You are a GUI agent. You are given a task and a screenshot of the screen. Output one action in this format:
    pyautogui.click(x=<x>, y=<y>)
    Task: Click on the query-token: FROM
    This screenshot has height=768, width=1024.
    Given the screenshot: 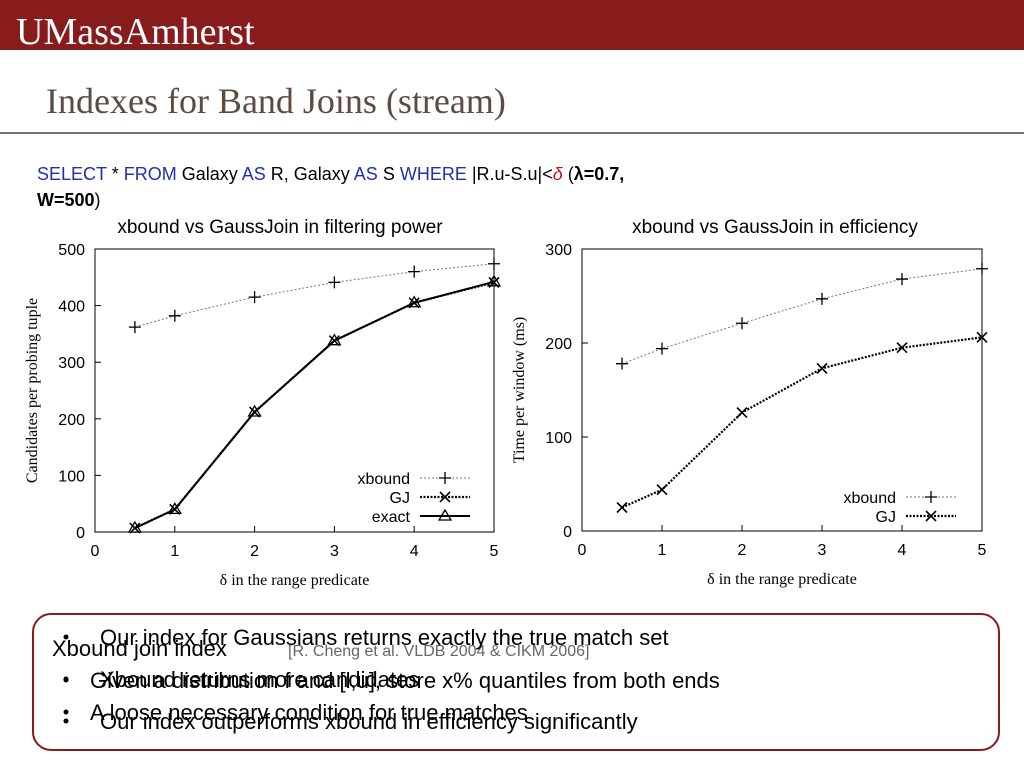 What is the action you would take?
    pyautogui.click(x=150, y=174)
    